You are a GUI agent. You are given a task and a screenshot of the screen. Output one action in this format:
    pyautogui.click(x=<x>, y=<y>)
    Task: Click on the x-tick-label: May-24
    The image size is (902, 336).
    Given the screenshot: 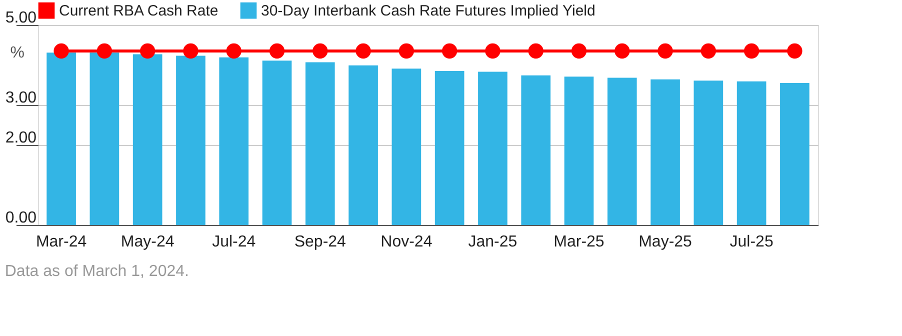 What is the action you would take?
    pyautogui.click(x=147, y=242)
    